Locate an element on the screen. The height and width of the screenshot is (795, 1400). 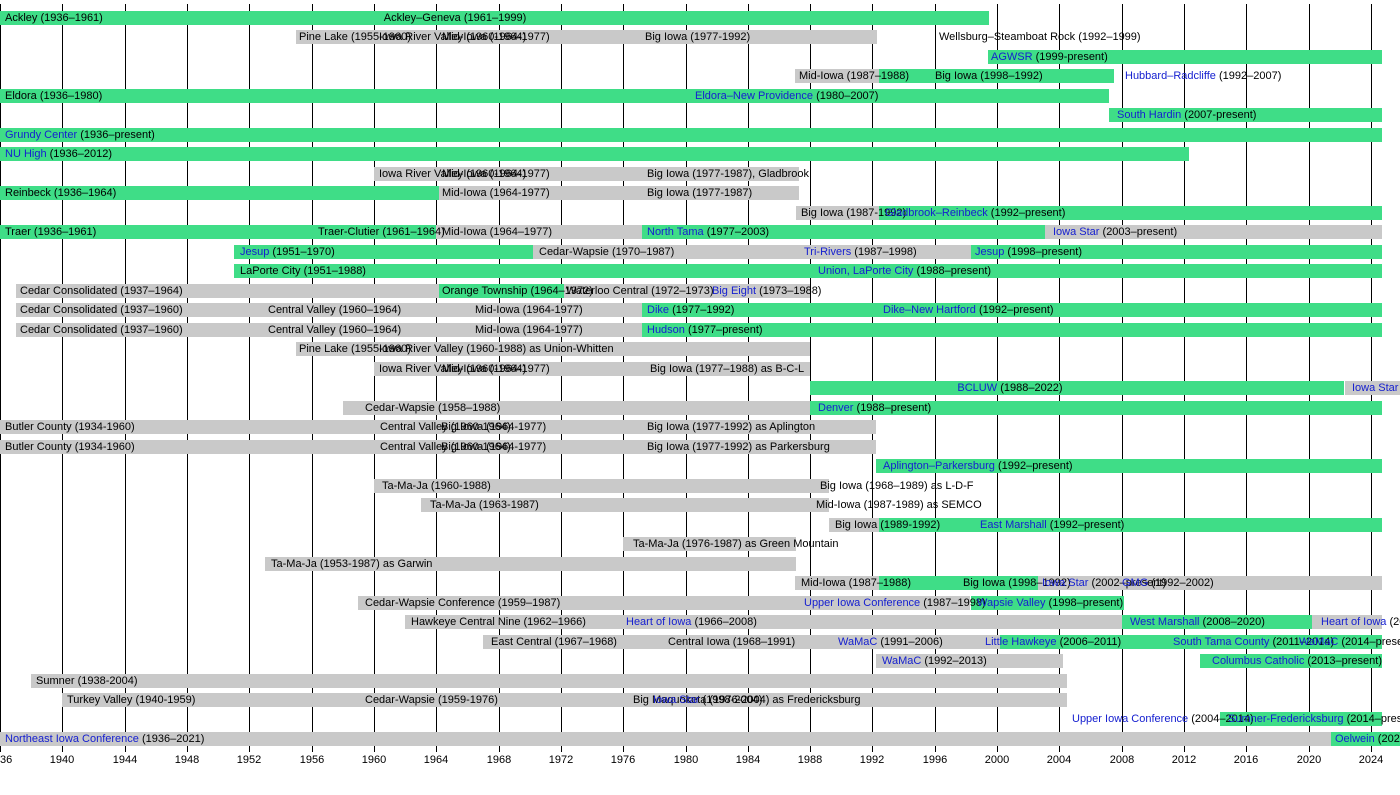
axis-year-label: 1948 is located at coordinates (187, 760).